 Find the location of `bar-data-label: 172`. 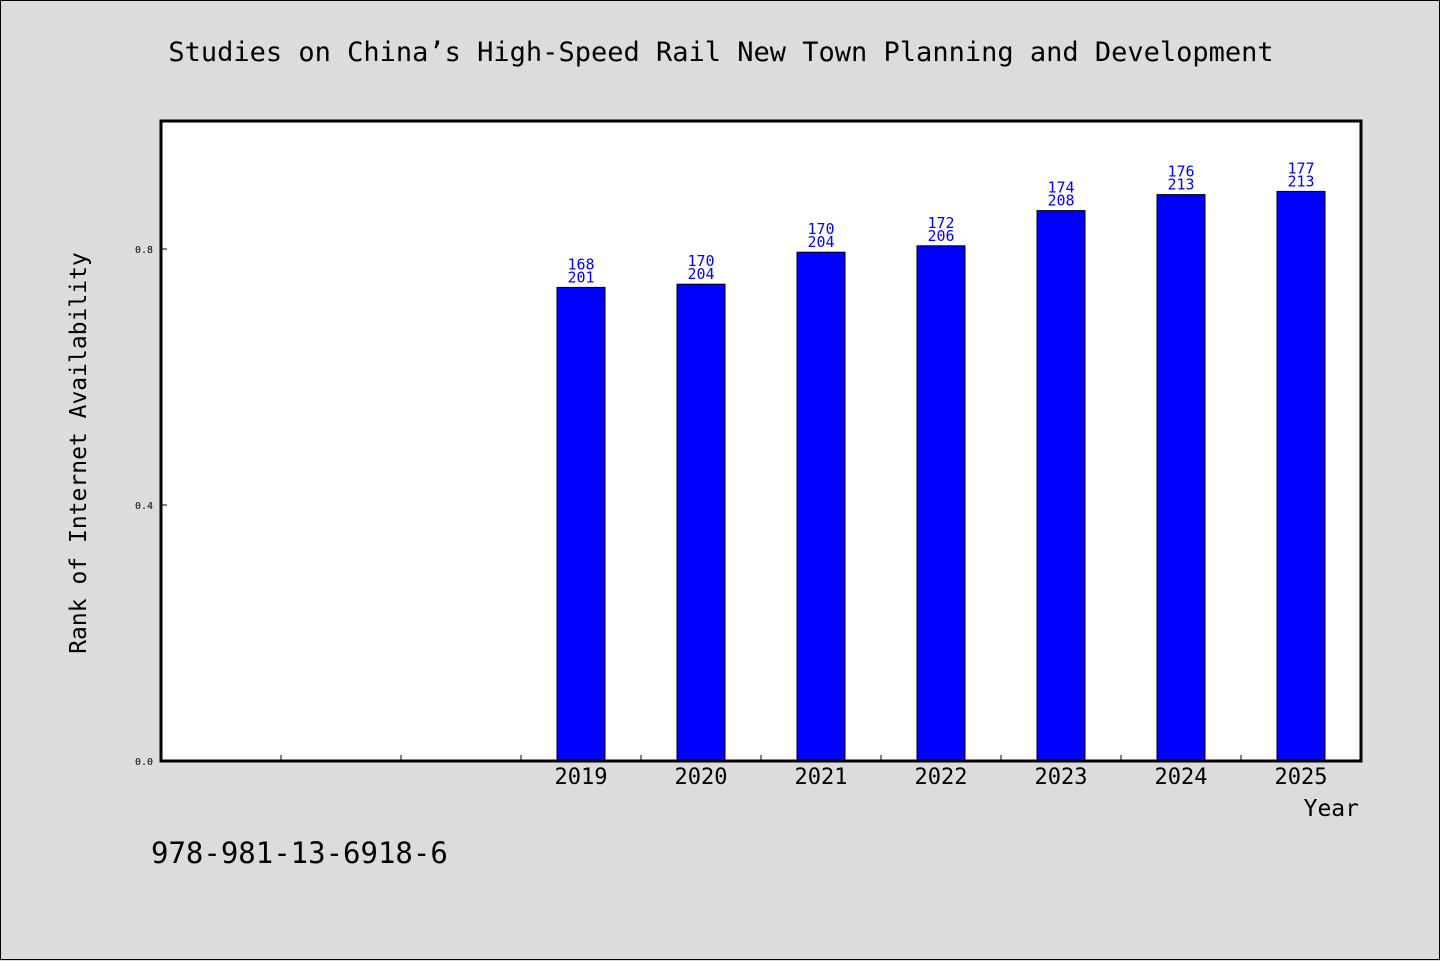

bar-data-label: 172 is located at coordinates (940, 223).